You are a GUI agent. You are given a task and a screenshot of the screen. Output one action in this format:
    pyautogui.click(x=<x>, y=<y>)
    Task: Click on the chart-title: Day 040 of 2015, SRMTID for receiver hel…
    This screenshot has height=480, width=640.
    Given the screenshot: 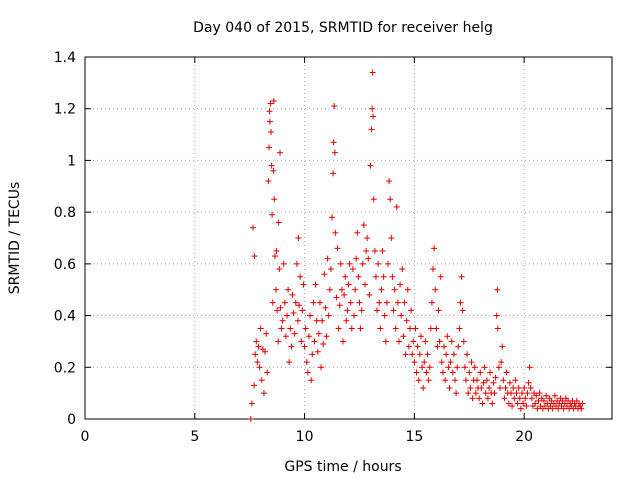 What is the action you would take?
    pyautogui.click(x=343, y=28)
    